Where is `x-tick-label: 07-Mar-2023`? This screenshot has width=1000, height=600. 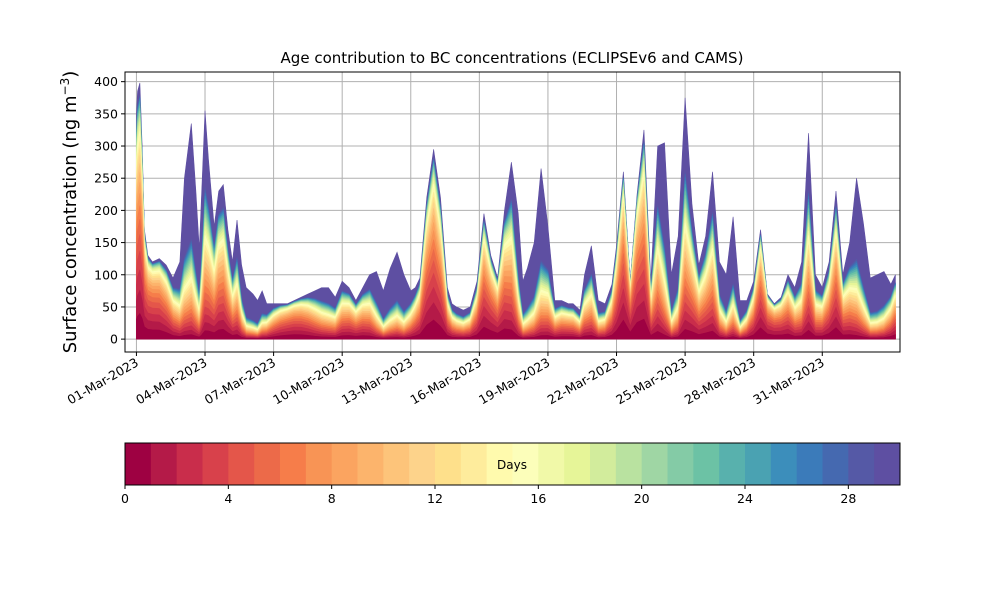
x-tick-label: 07-Mar-2023 is located at coordinates (240, 381).